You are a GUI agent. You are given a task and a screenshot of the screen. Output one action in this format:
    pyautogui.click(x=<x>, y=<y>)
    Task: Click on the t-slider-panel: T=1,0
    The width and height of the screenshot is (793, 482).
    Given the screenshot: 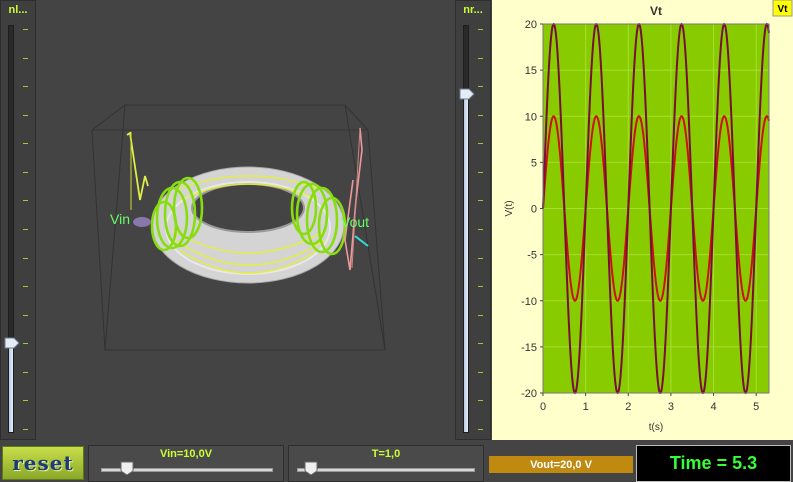 What is the action you would take?
    pyautogui.click(x=386, y=463)
    